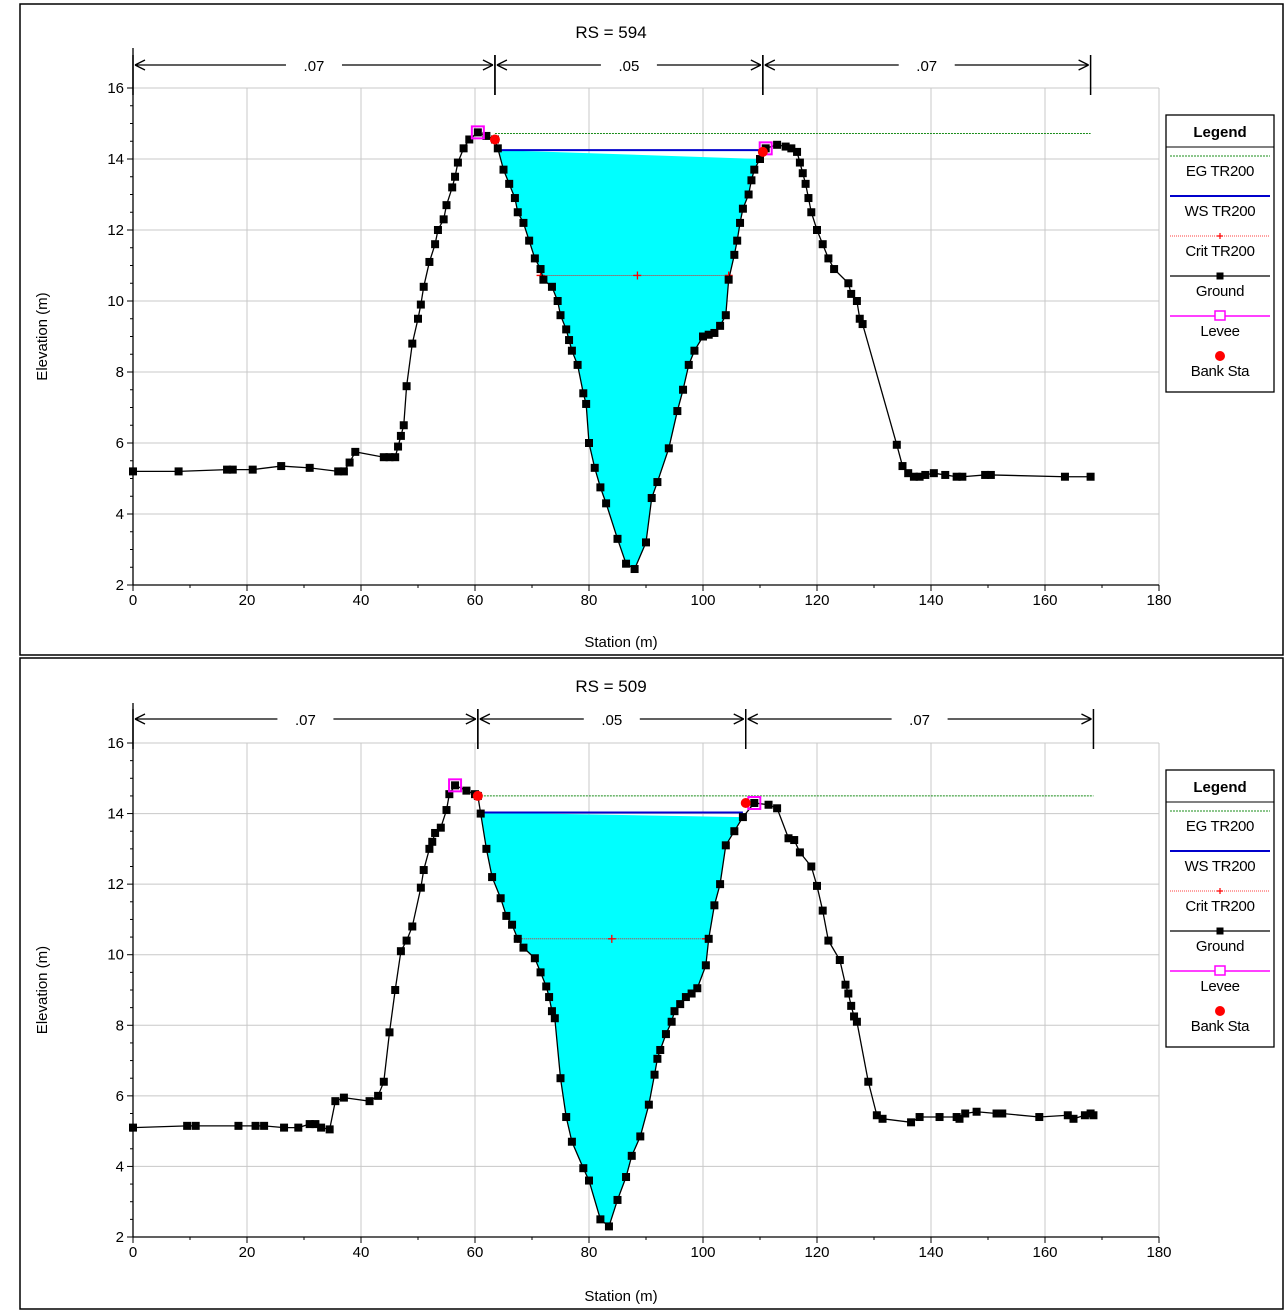  What do you see at coordinates (475, 600) in the screenshot?
I see `x-tick-label: 60` at bounding box center [475, 600].